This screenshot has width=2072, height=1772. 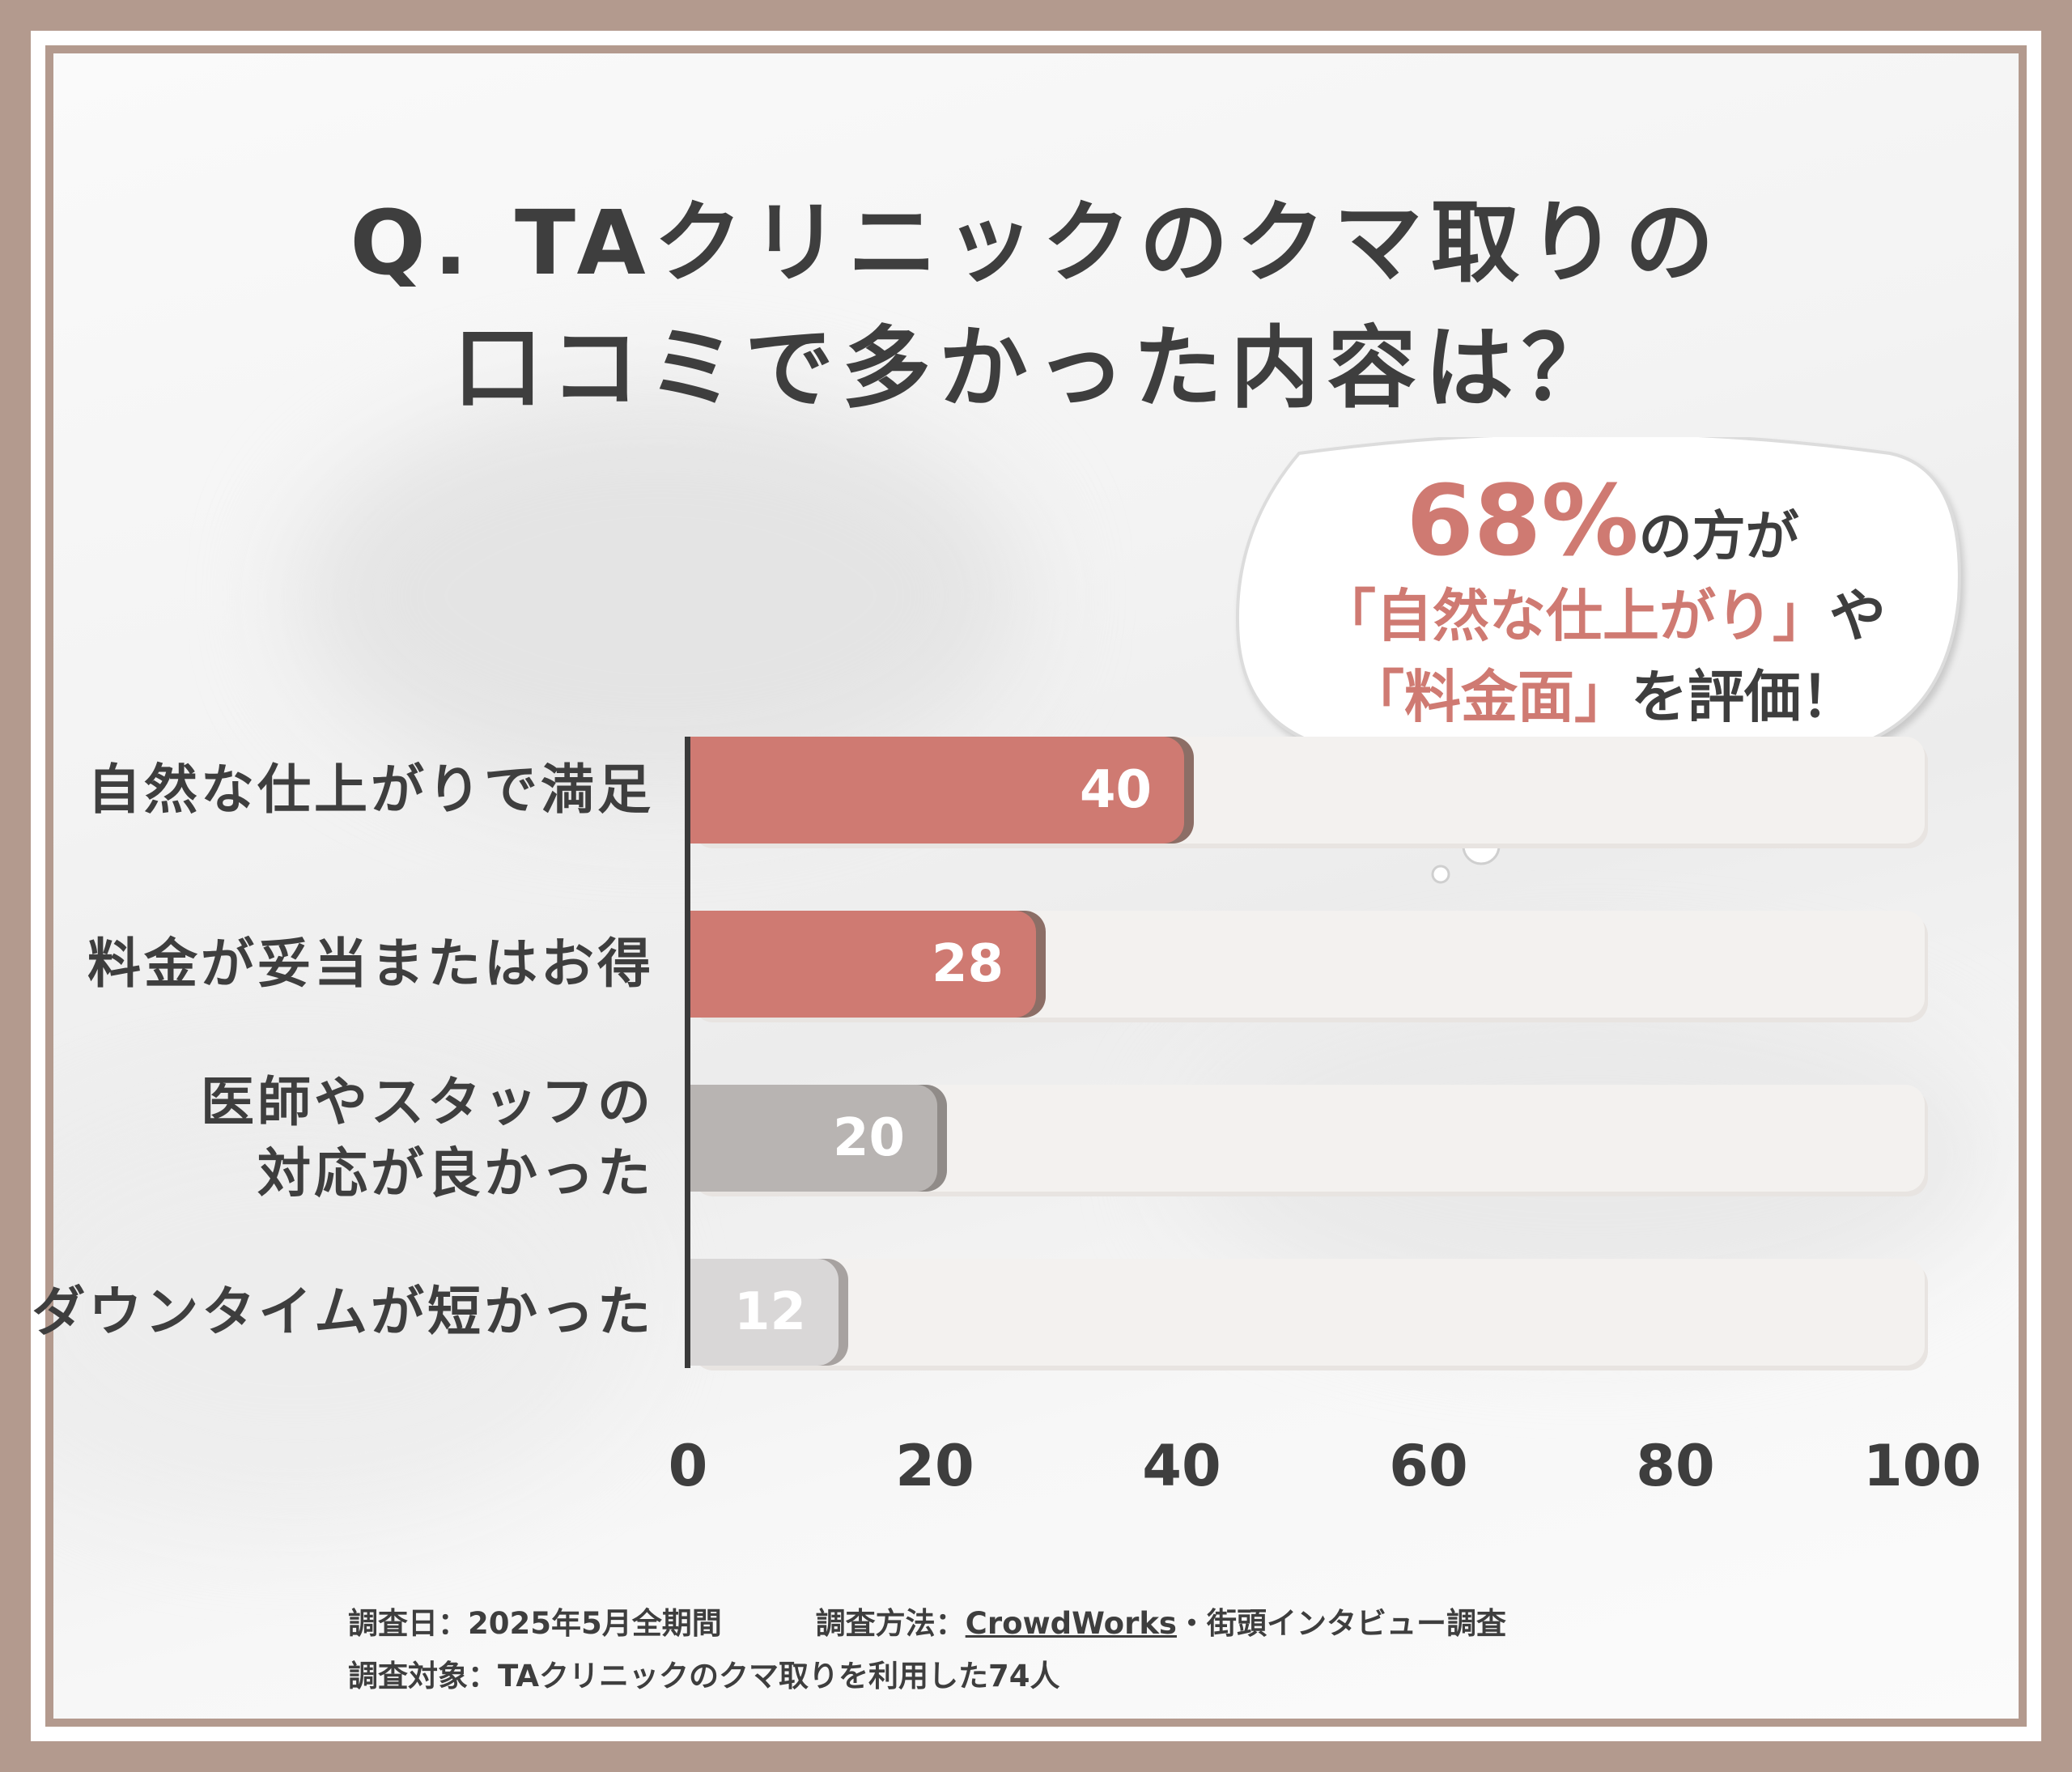 I want to click on bar-value-label: 28, so click(x=967, y=964).